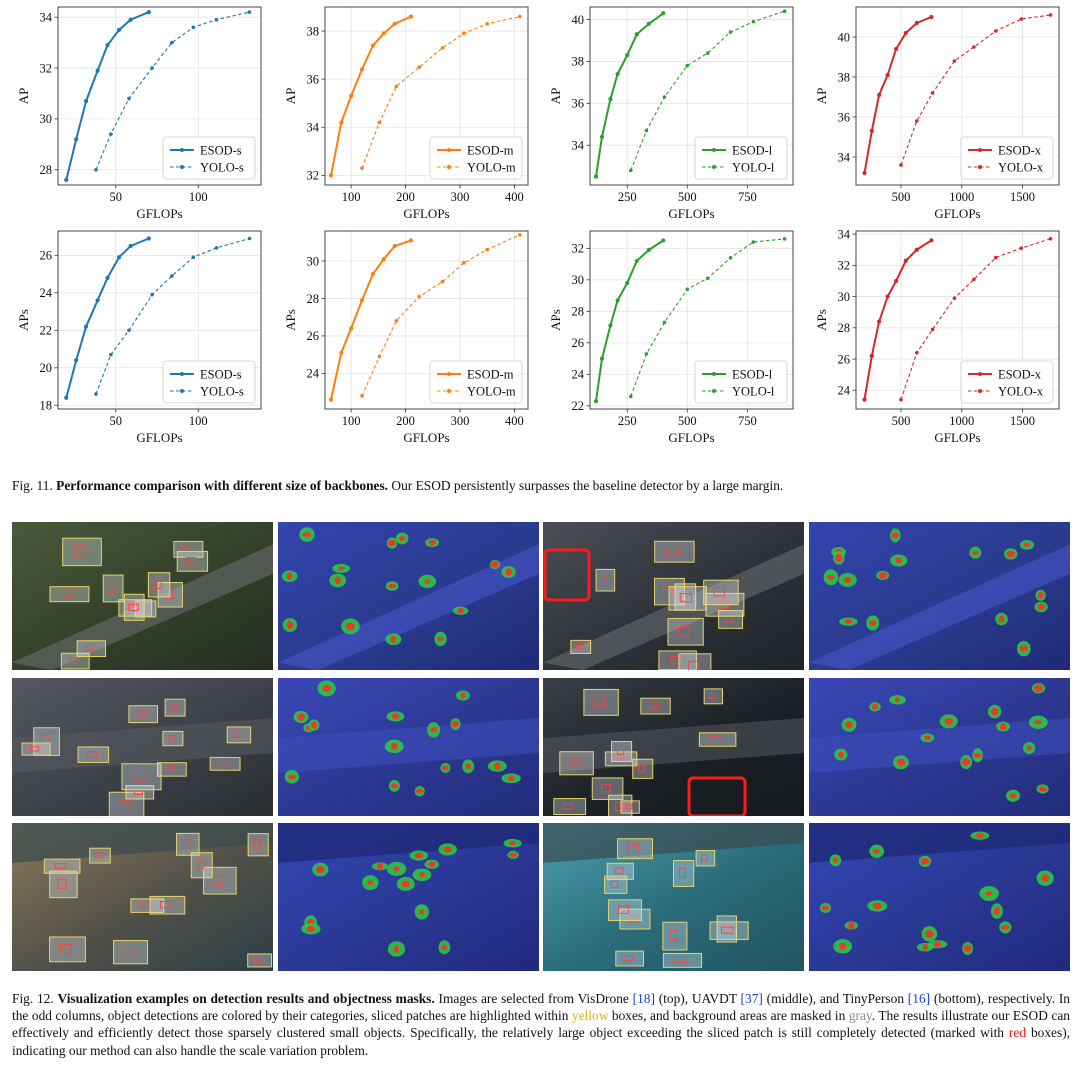  Describe the element at coordinates (897, 319) in the screenshot. I see `series-line-ESOD-x` at that location.